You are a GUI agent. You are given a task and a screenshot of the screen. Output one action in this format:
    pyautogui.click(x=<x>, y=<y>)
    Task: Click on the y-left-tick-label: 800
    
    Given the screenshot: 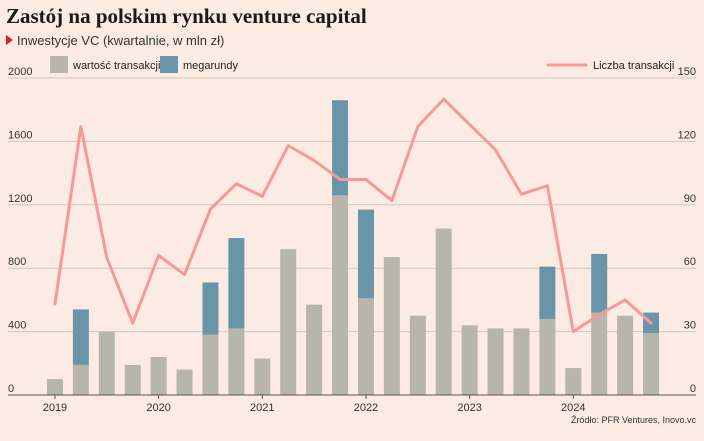 What is the action you would take?
    pyautogui.click(x=17, y=262)
    